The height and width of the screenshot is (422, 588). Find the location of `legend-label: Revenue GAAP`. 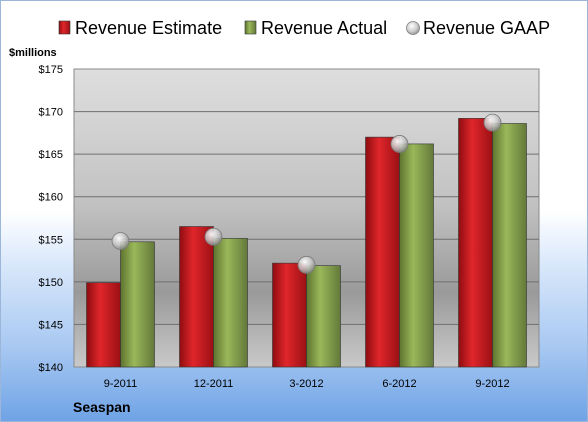

legend-label: Revenue GAAP is located at coordinates (486, 28).